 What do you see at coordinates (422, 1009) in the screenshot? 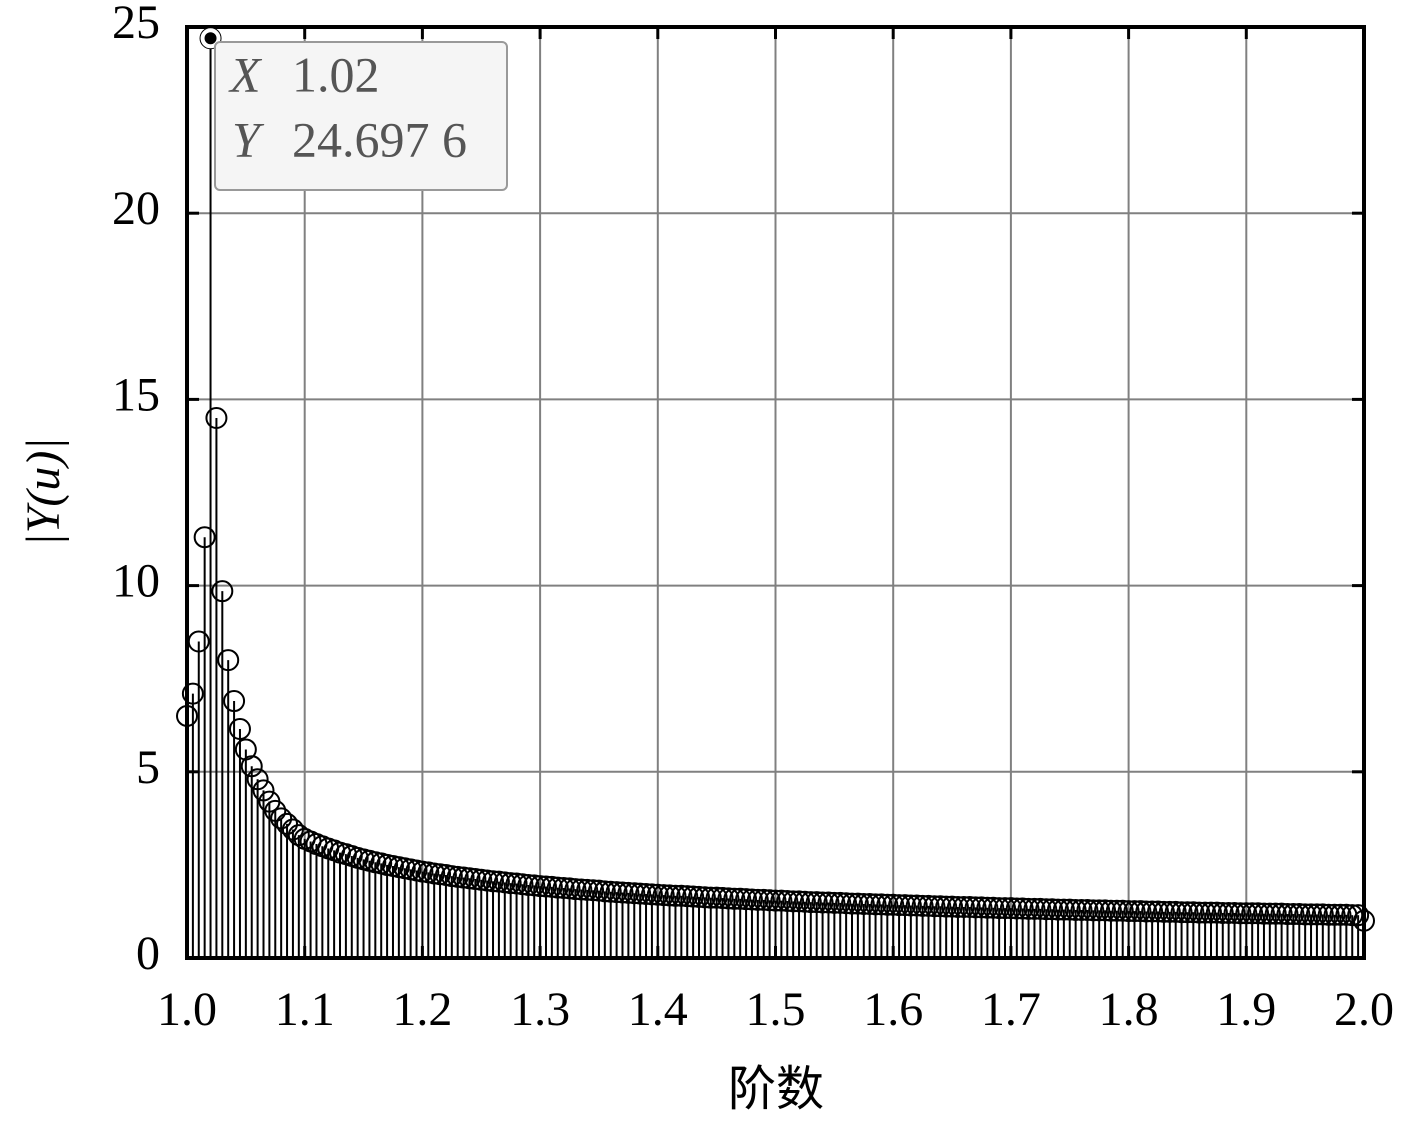
I see `x-tick-label: 1.2` at bounding box center [422, 1009].